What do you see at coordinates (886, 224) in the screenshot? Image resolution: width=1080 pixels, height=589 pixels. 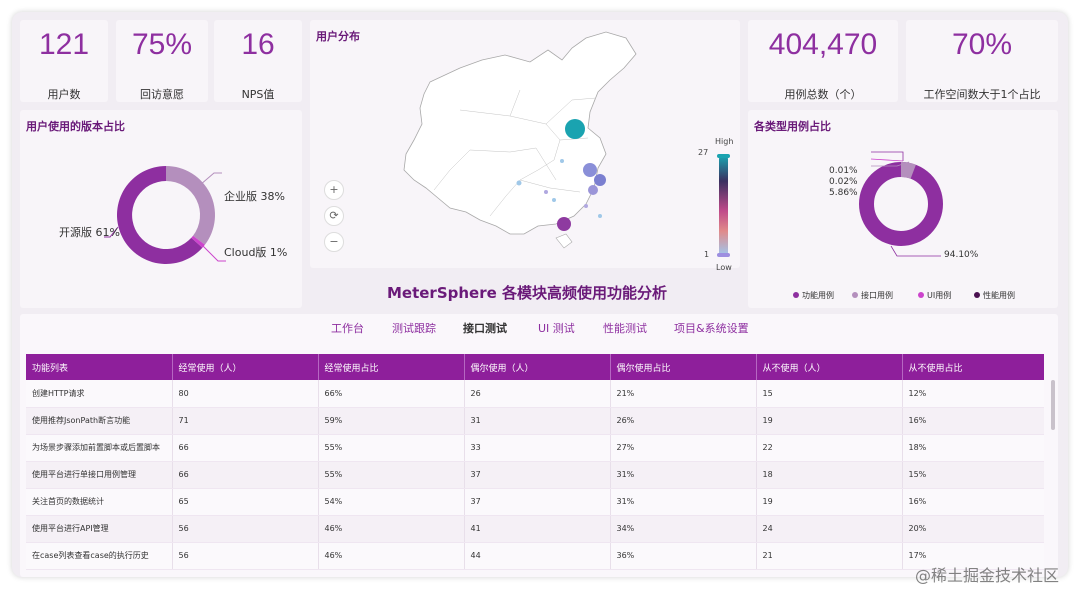 I see `case-type-donut-chart` at bounding box center [886, 224].